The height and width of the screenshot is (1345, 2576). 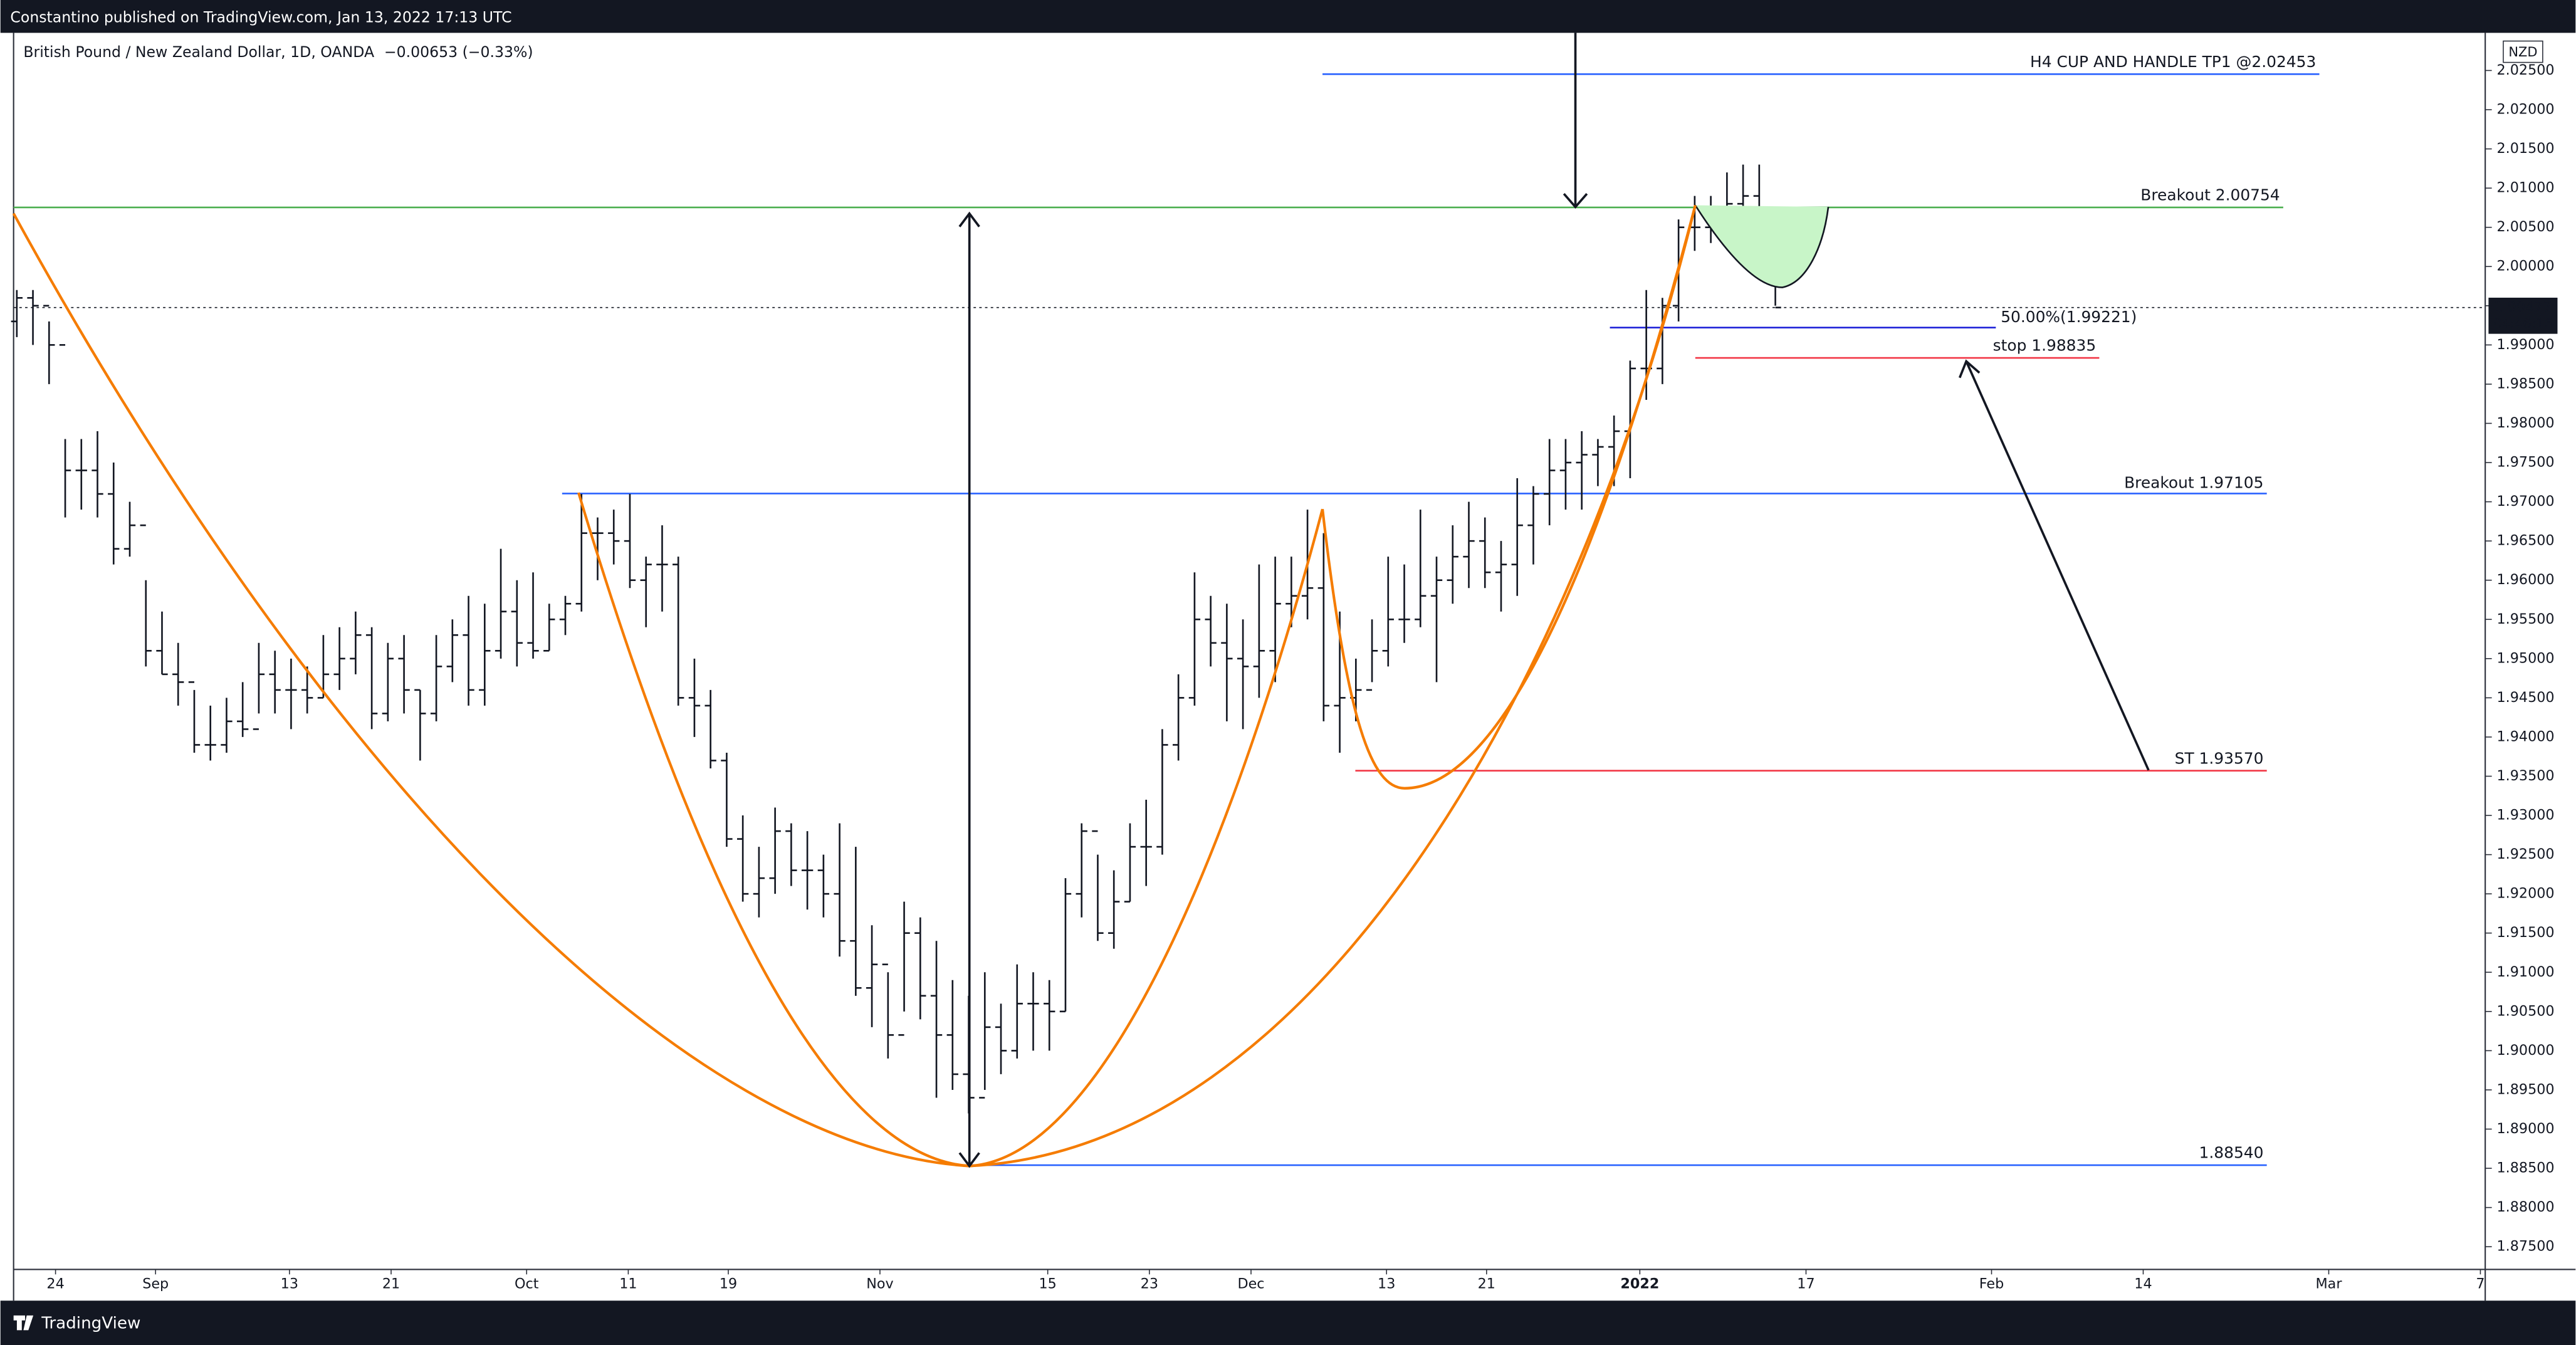 What do you see at coordinates (55, 1284) in the screenshot?
I see `x-tick-label: 24` at bounding box center [55, 1284].